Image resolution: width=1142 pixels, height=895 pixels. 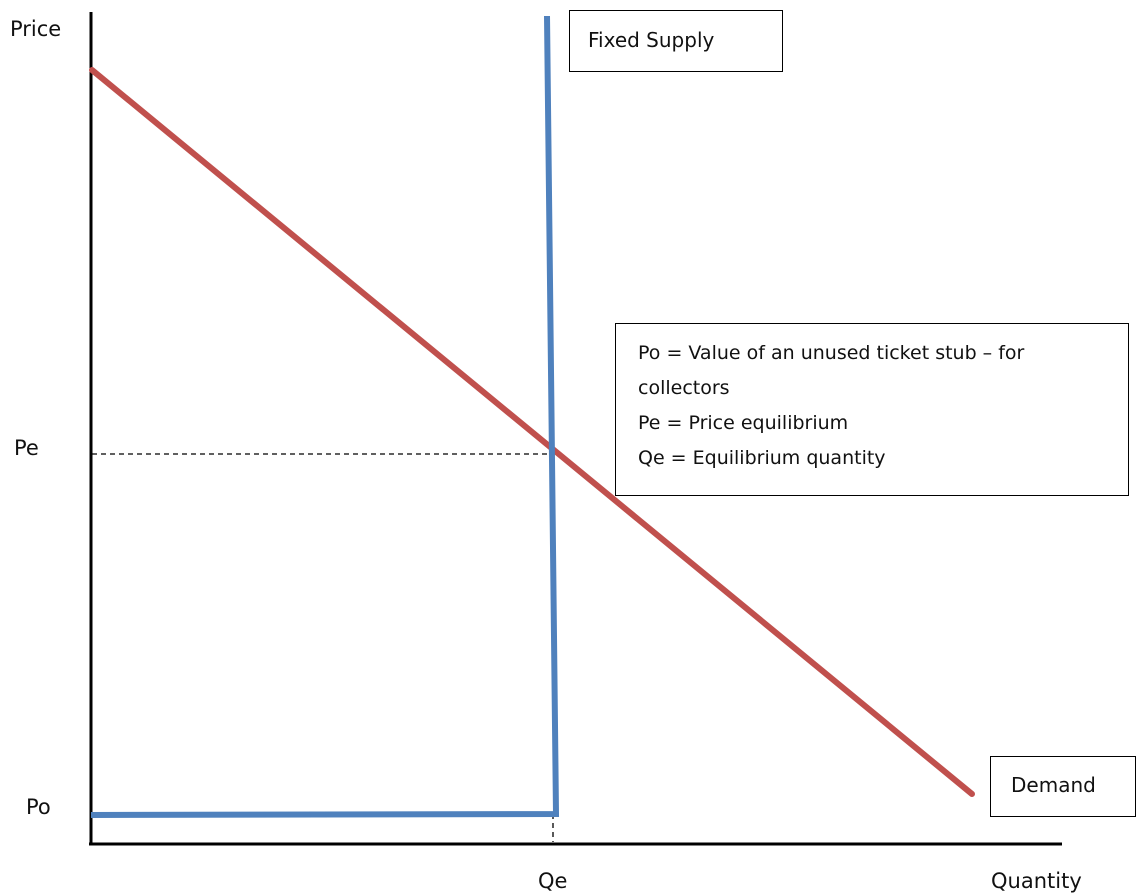 What do you see at coordinates (651, 40) in the screenshot?
I see `fixed-supply-label: Fixed Supply` at bounding box center [651, 40].